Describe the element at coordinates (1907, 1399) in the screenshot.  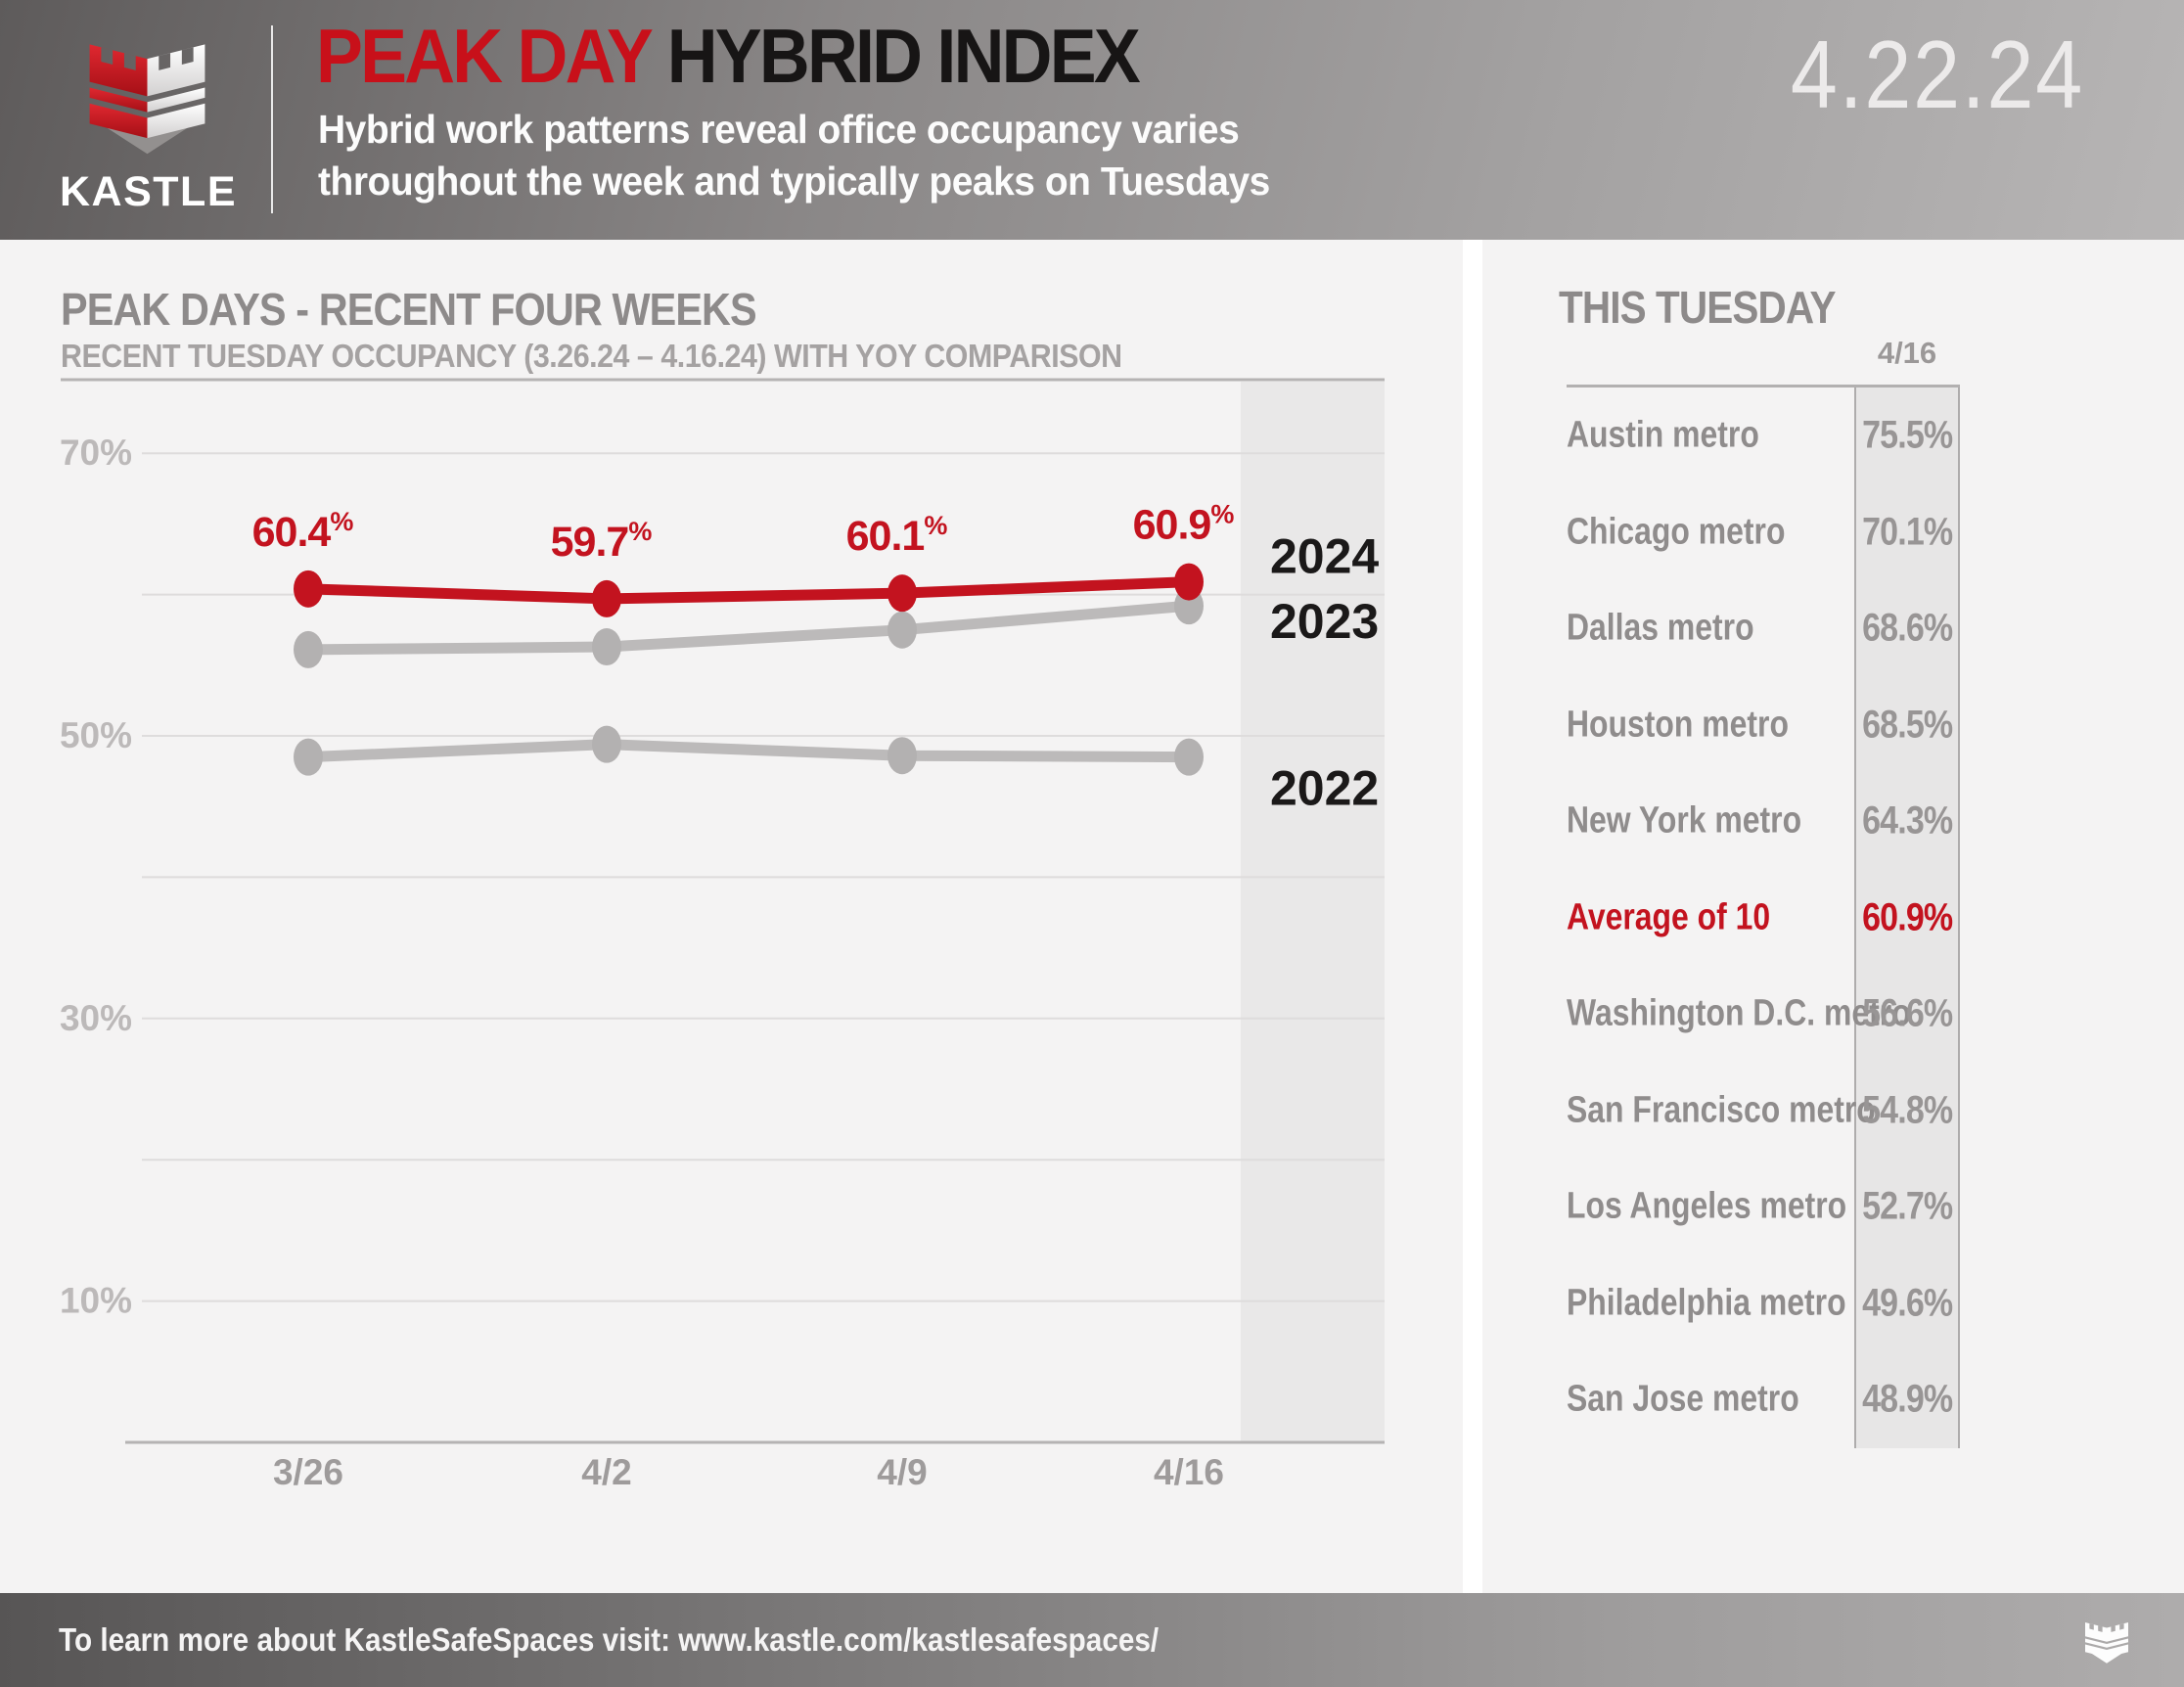
I see `metro-value: 48.9%` at that location.